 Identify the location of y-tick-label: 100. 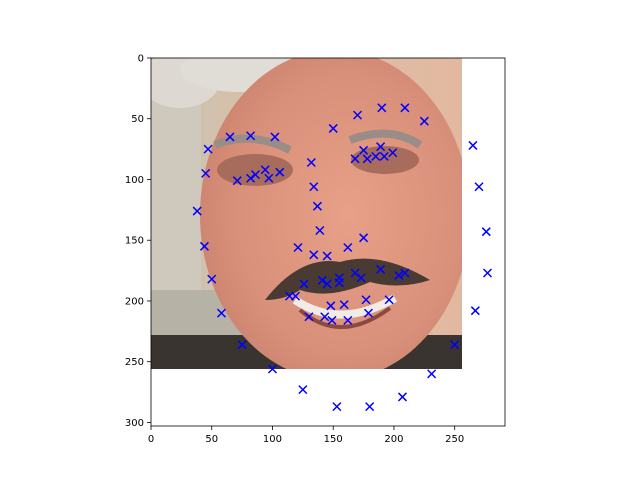
(134, 180).